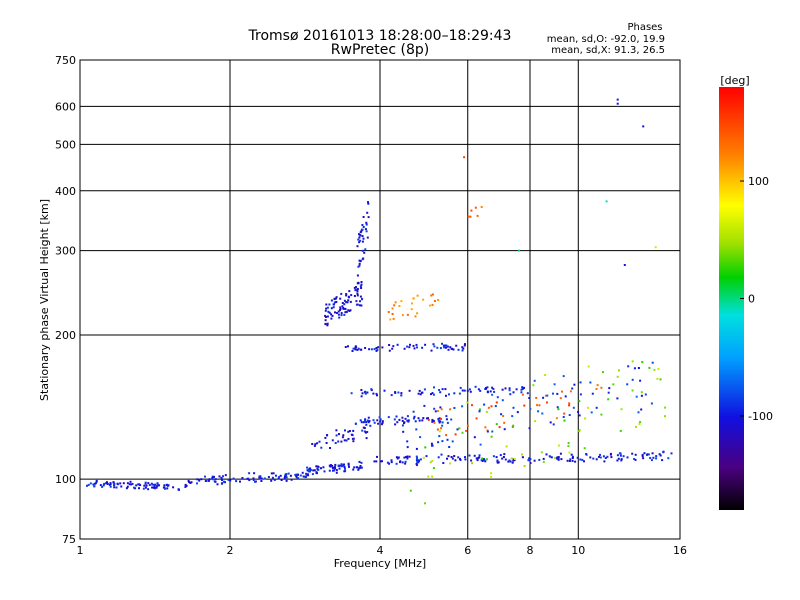  I want to click on y-tick-label: 750, so click(65, 60).